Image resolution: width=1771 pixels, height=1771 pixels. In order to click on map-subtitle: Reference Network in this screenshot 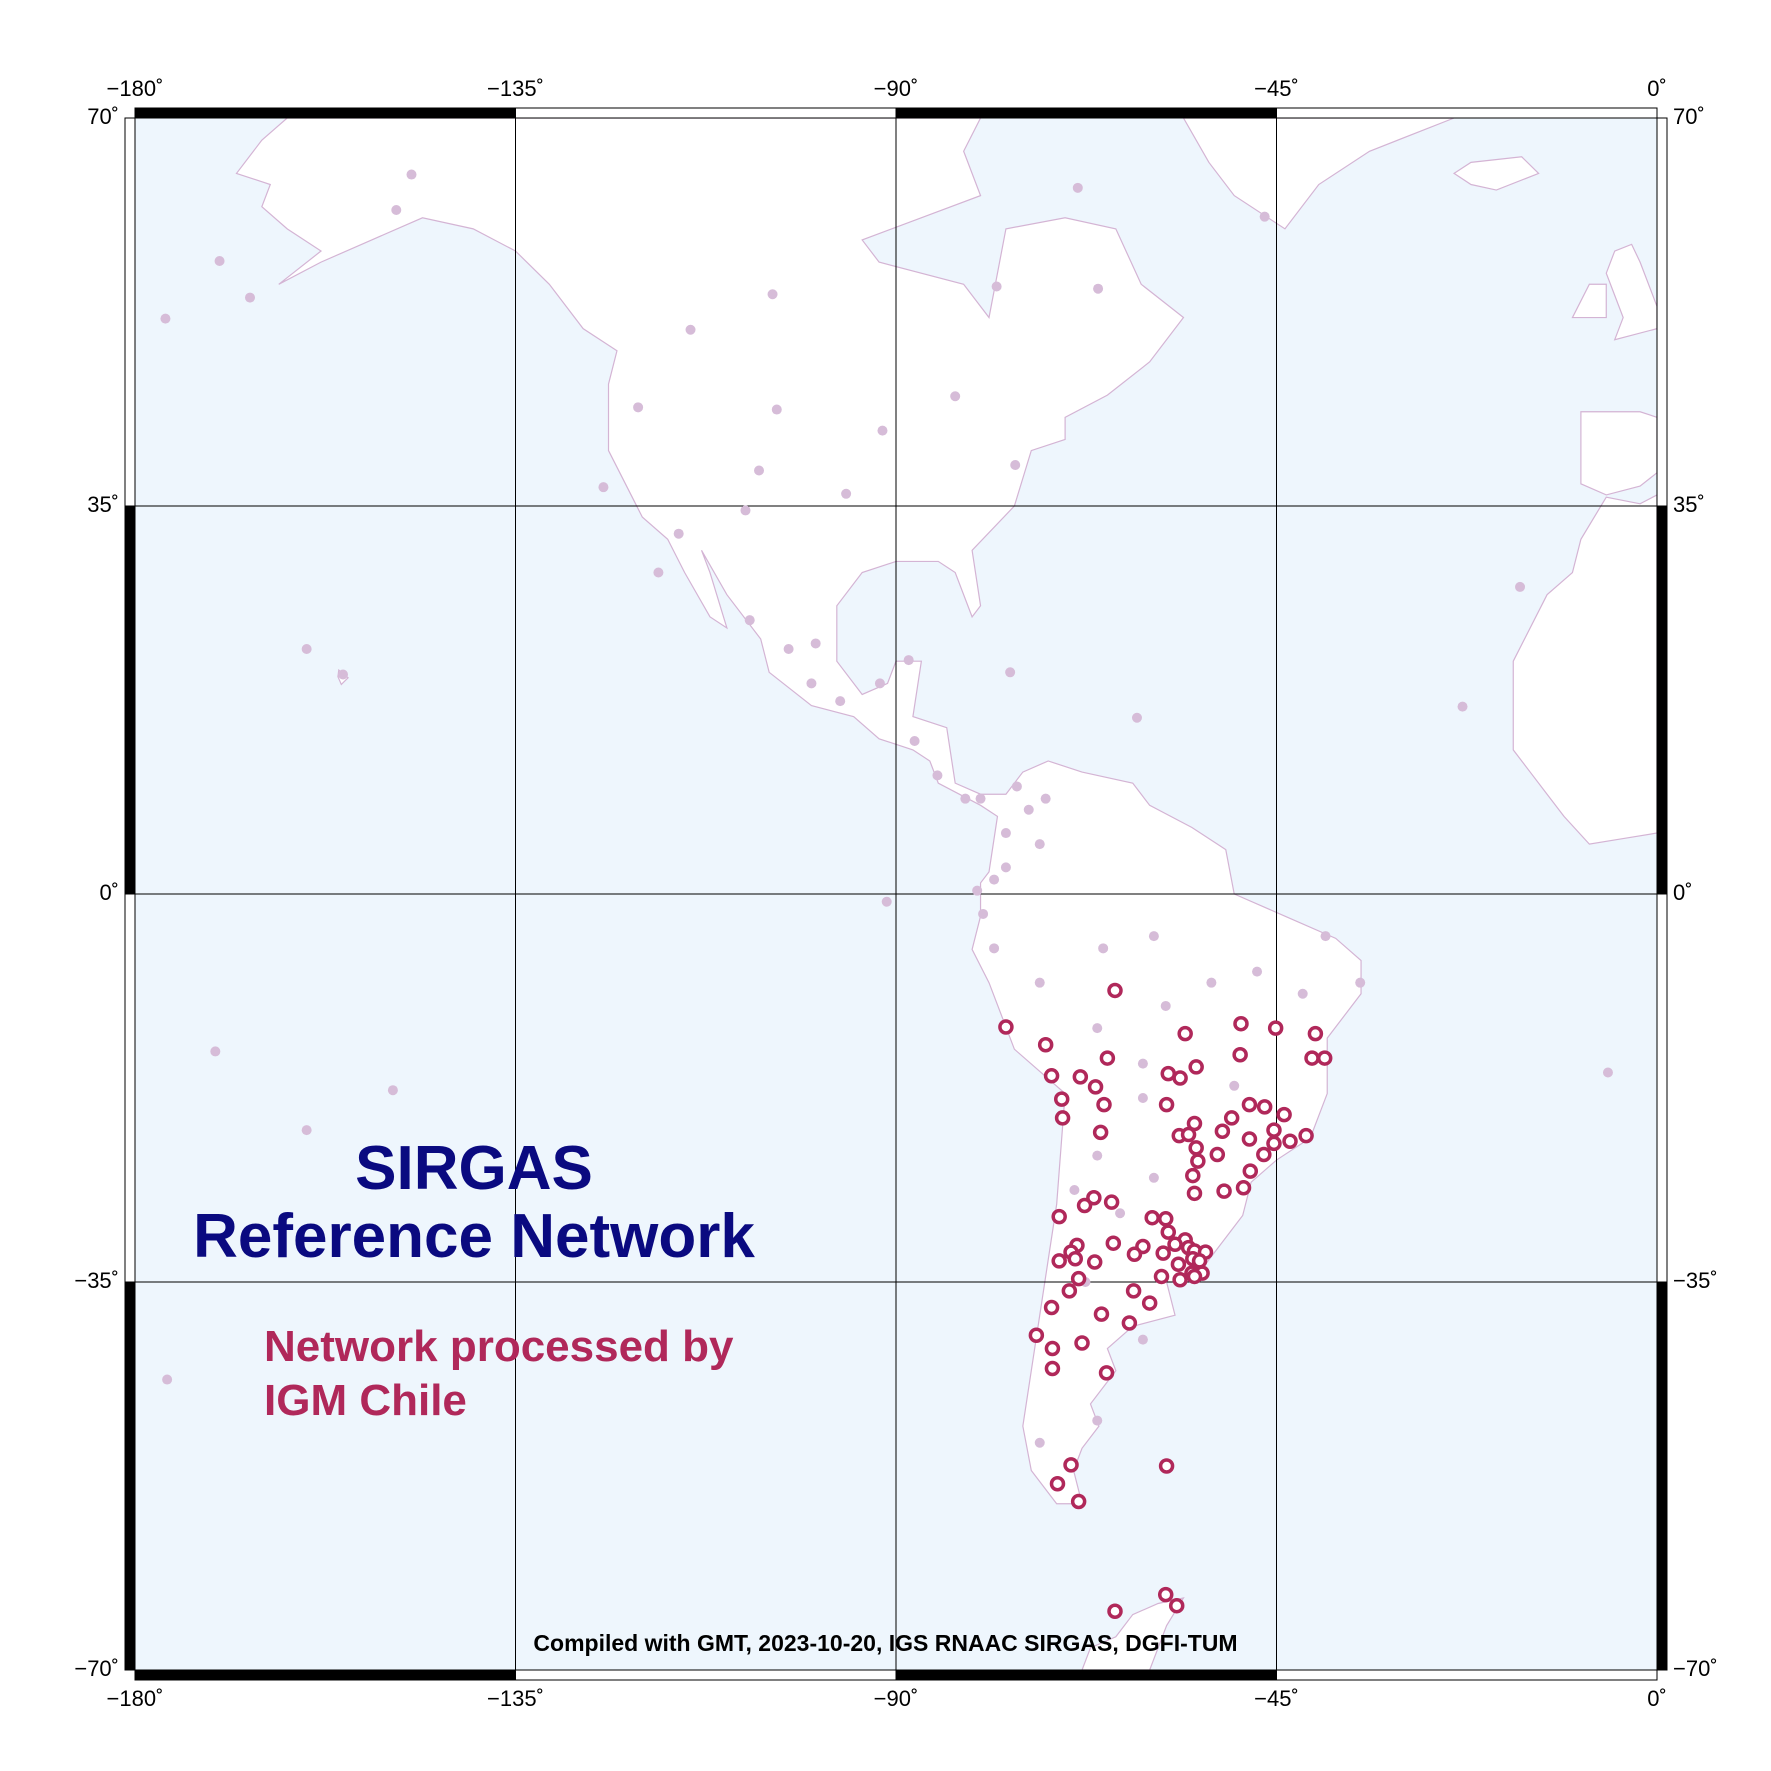, I will do `click(474, 1236)`.